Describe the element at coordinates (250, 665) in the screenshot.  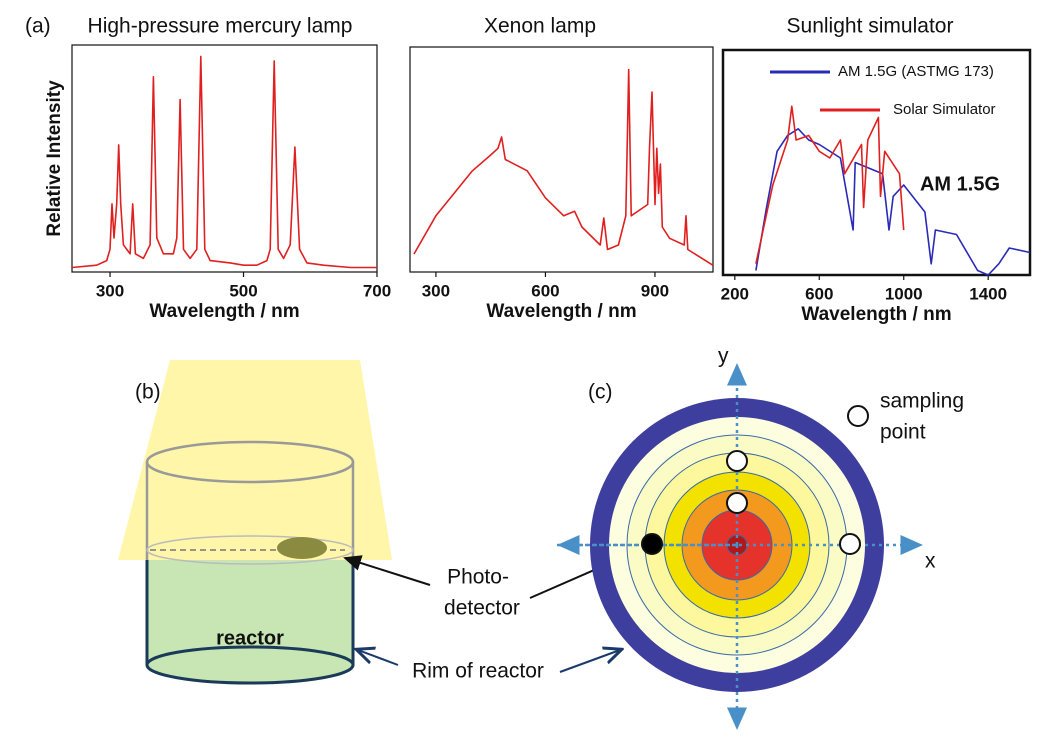
I see `reactor-bottom` at that location.